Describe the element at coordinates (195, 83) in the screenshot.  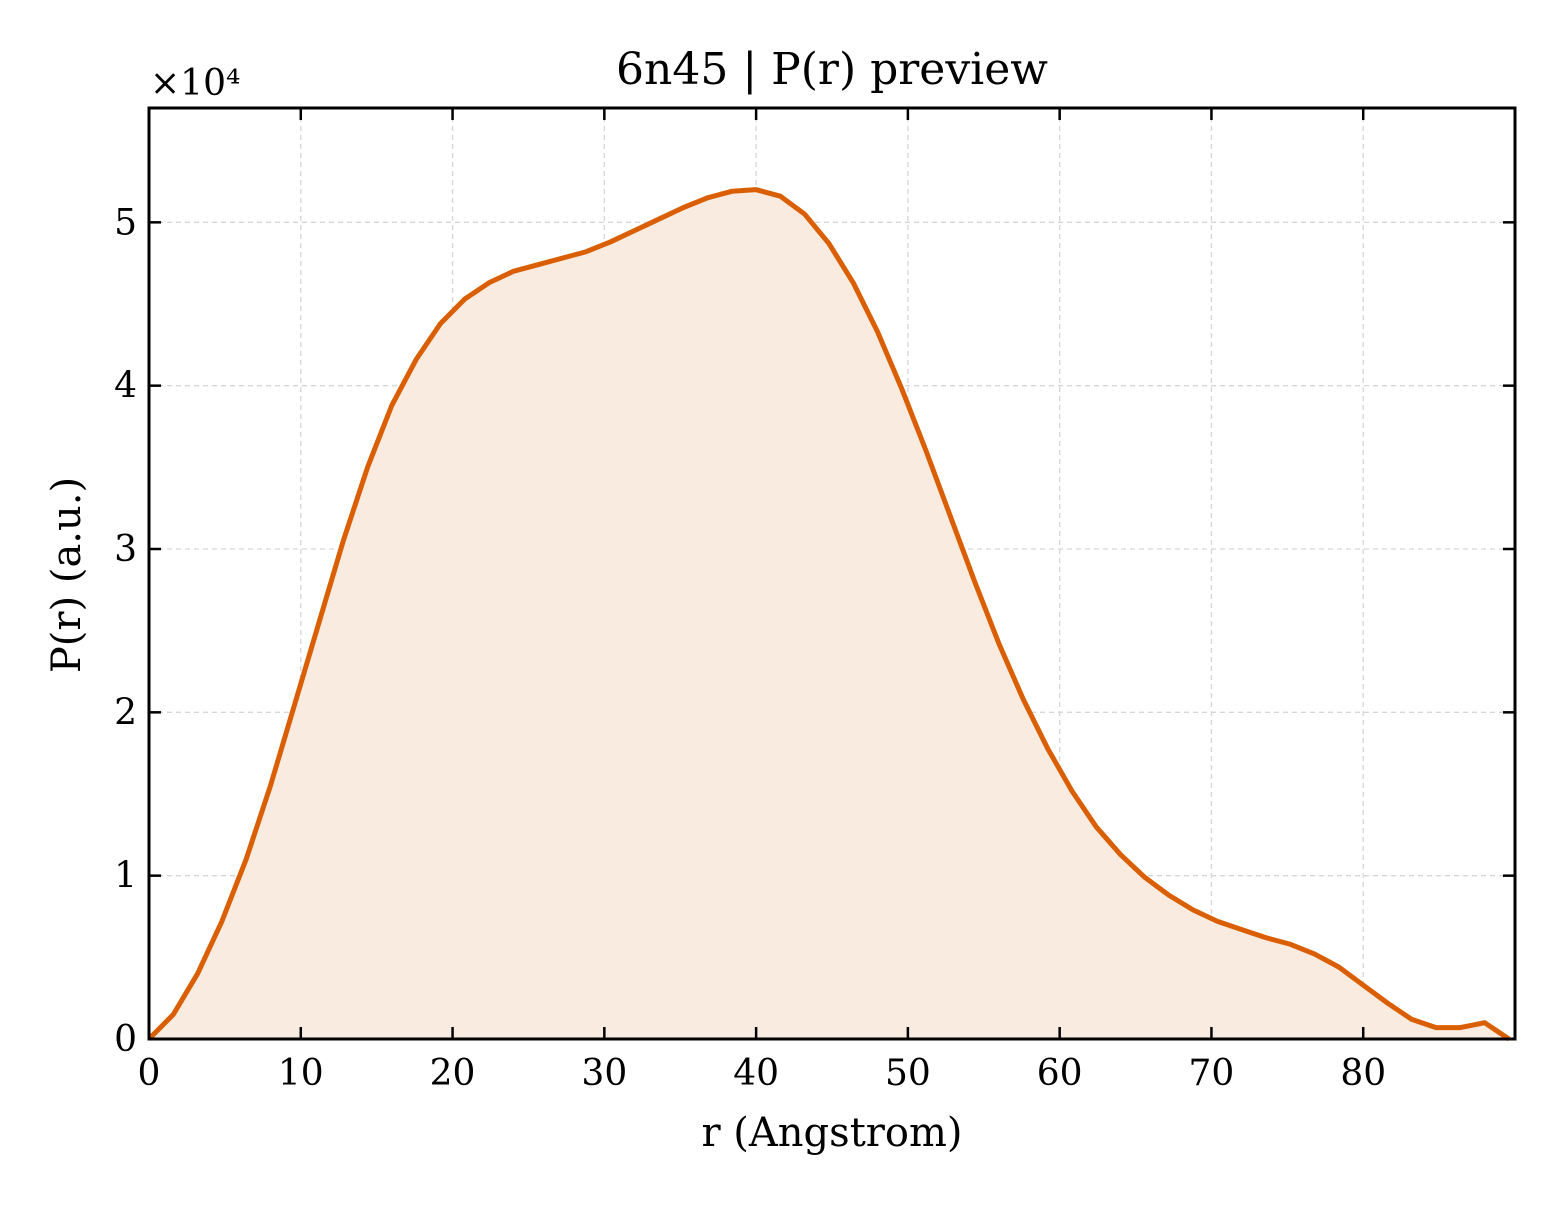
I see `y-axis-multiplier: ×10⁴` at that location.